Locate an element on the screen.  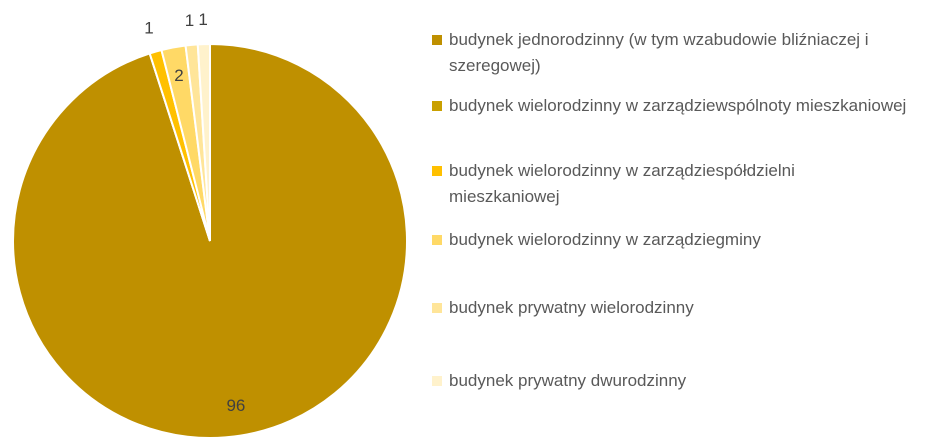
legend-item: budynek prywatny wielorodzinny is located at coordinates (669, 308).